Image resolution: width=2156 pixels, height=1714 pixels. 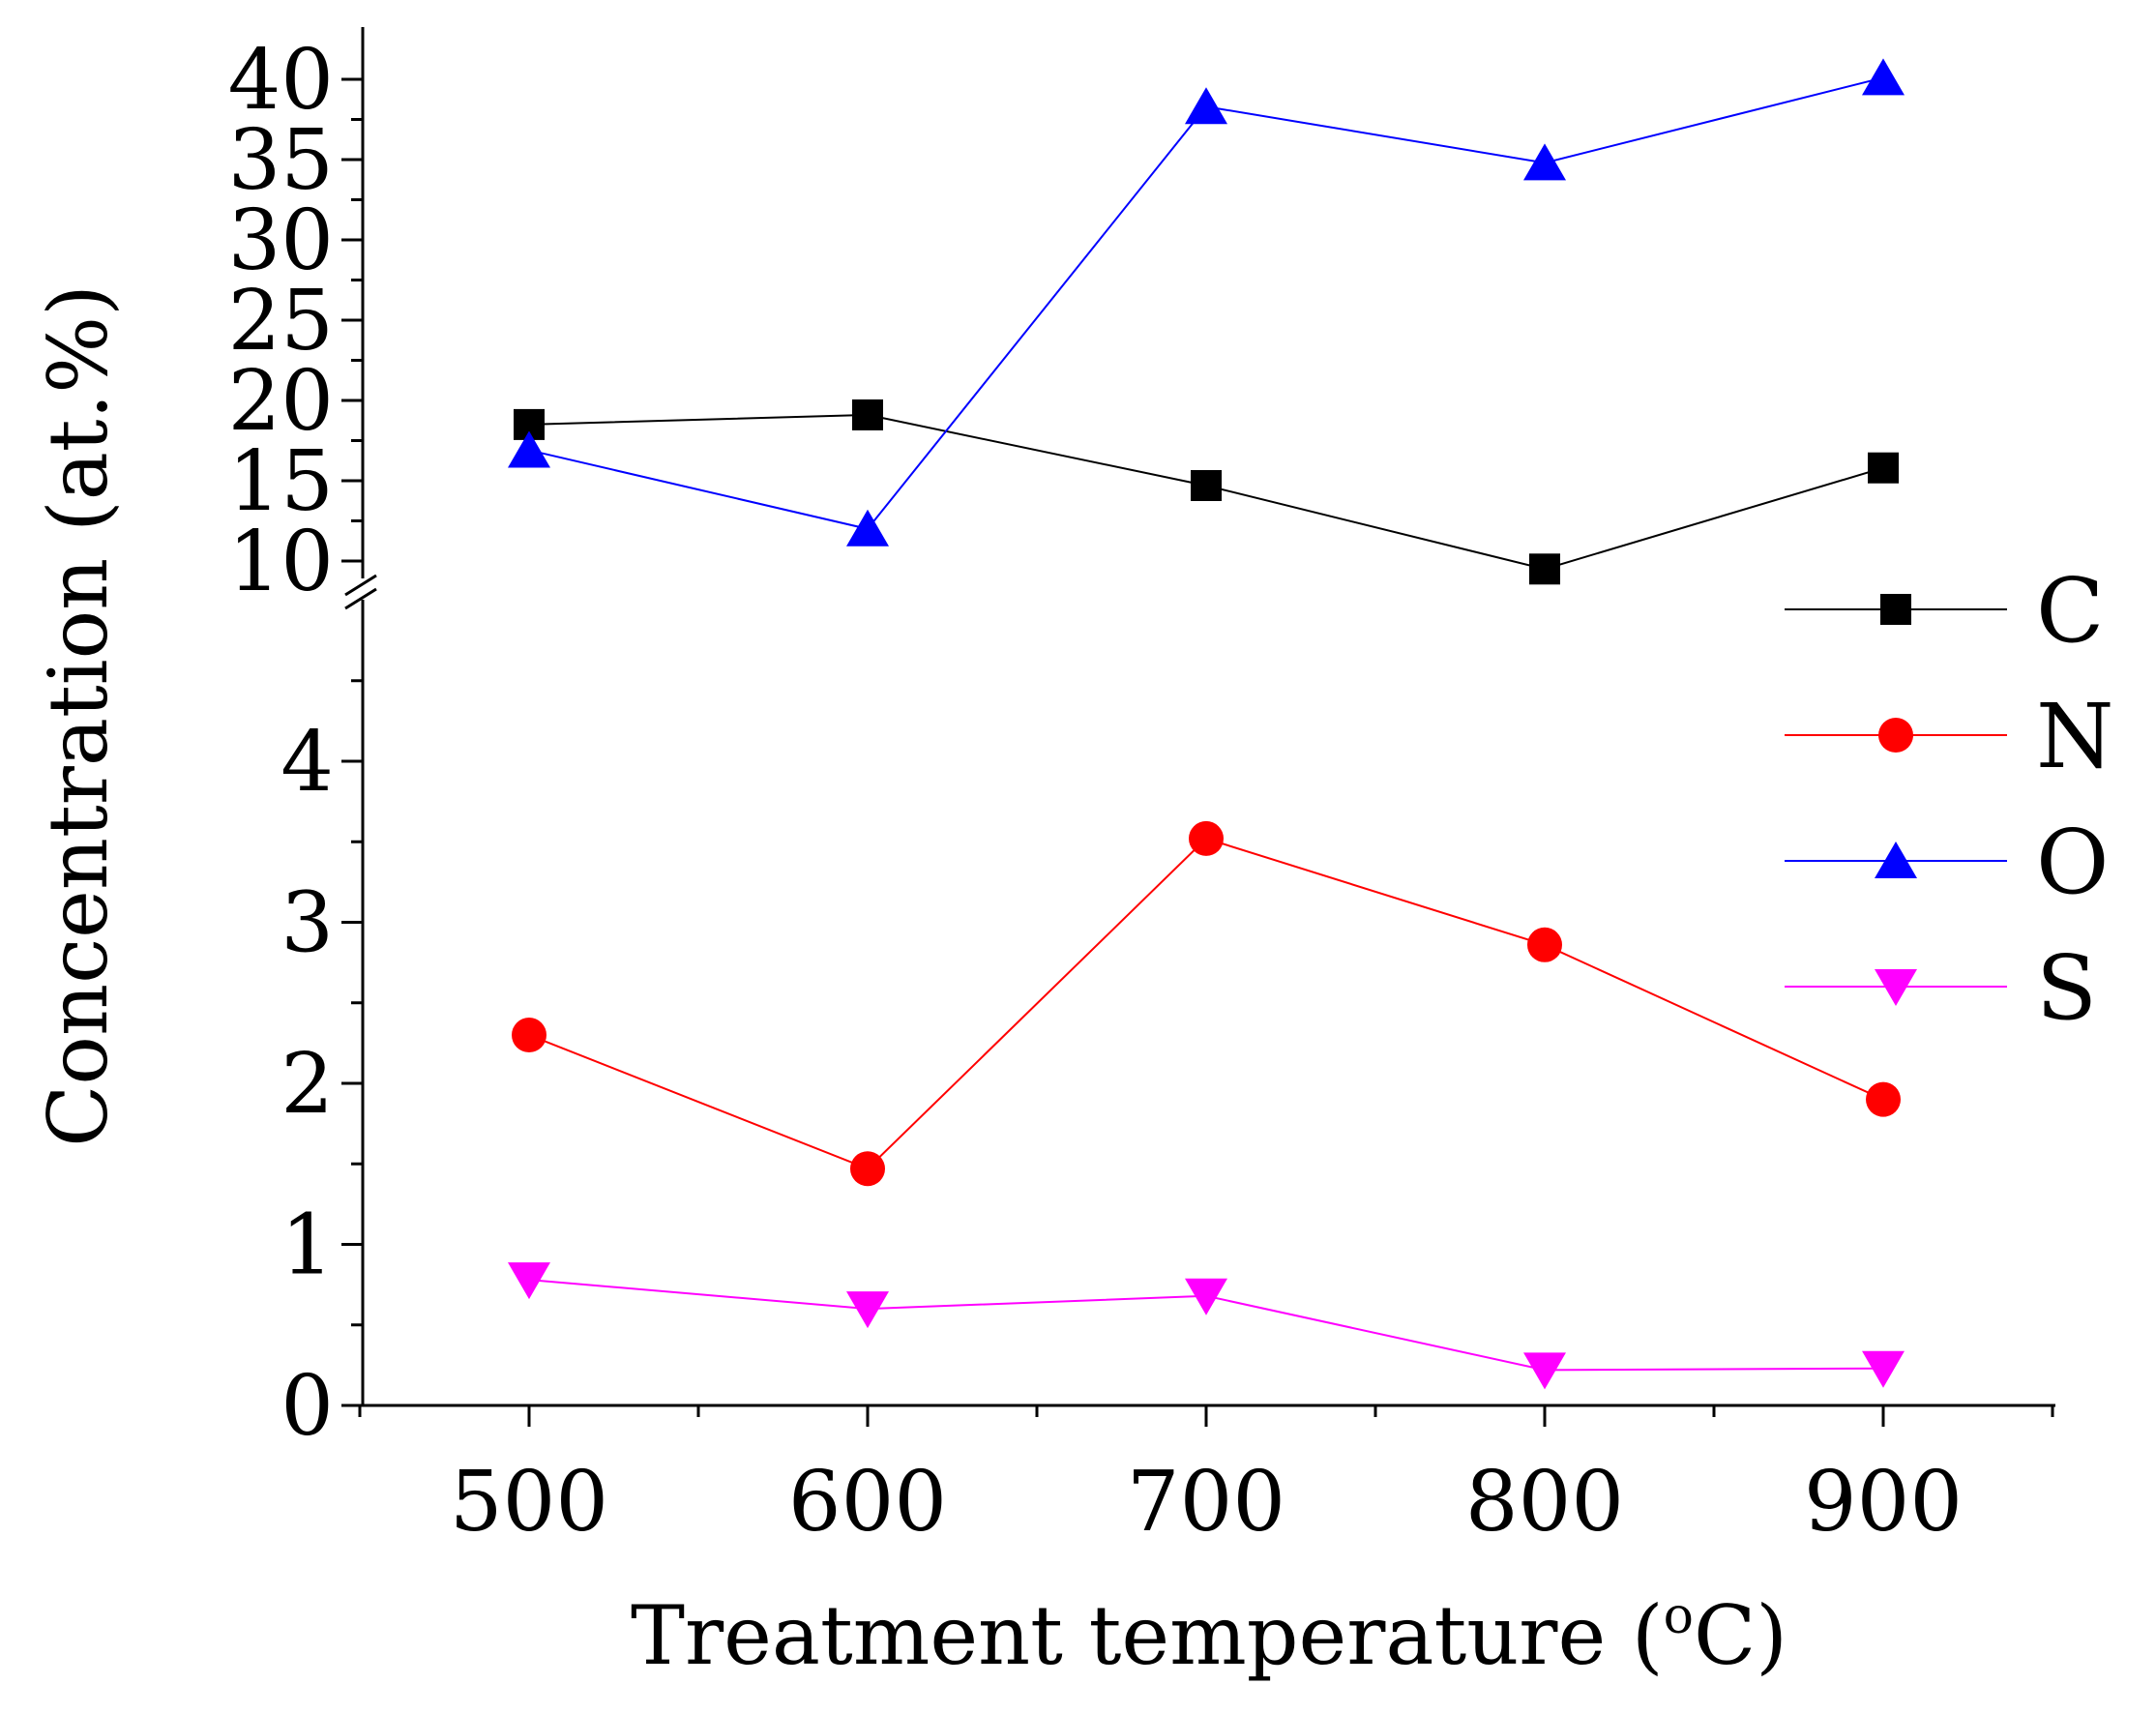 I want to click on x-tick-label: 900, so click(x=1883, y=1503).